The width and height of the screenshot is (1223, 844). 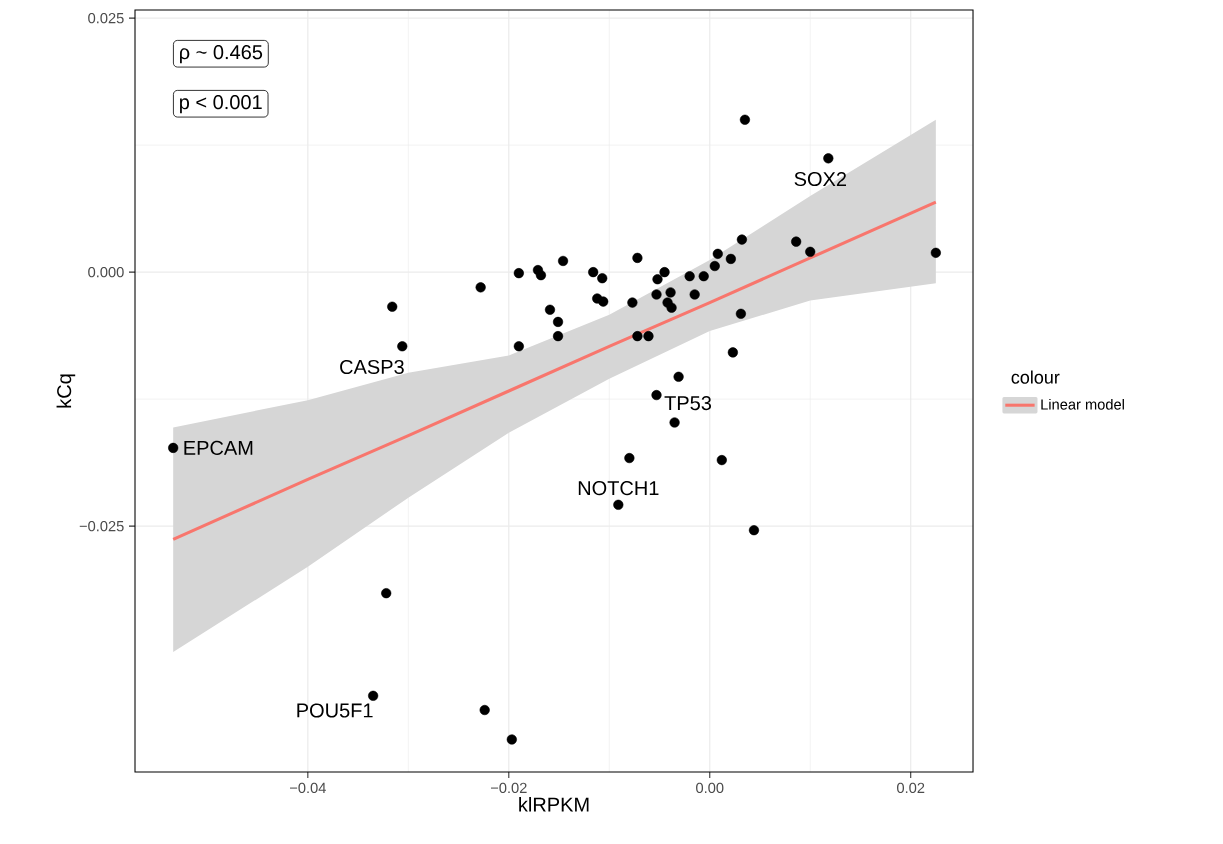 I want to click on annotation: EPCAM, so click(x=218, y=447).